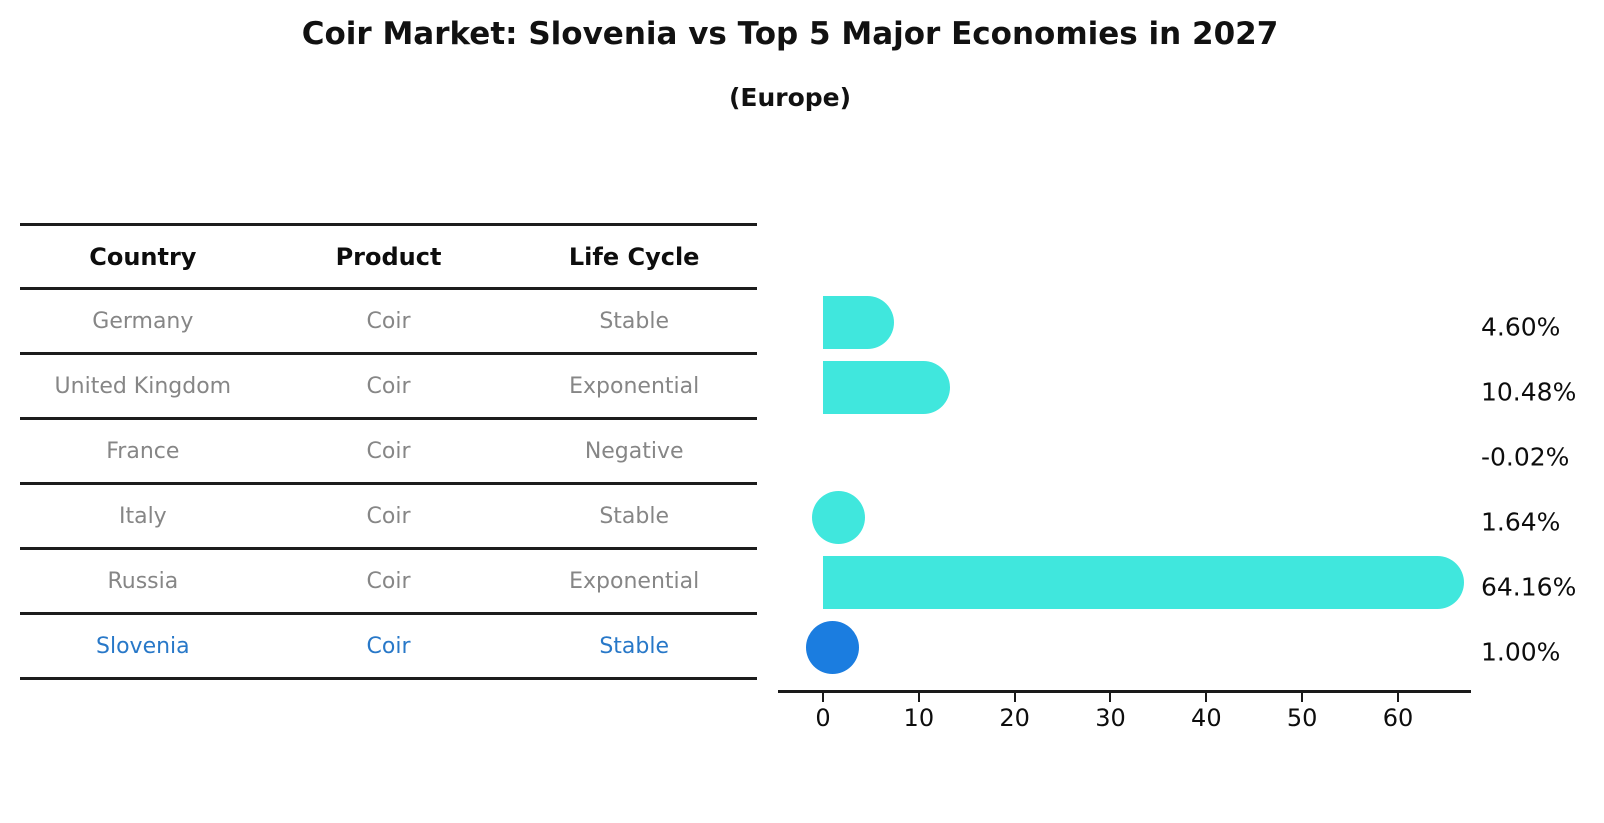 This screenshot has width=1604, height=823. I want to click on table-row: Slovenia Coir Stable, so click(388, 647).